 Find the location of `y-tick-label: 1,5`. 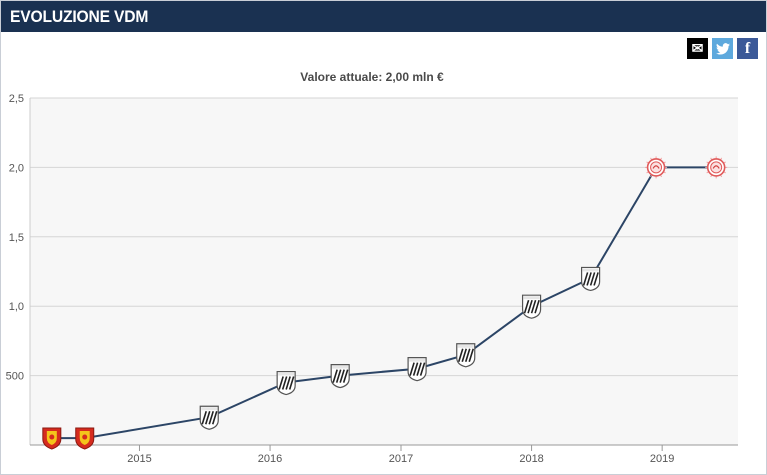

y-tick-label: 1,5 is located at coordinates (16, 238).